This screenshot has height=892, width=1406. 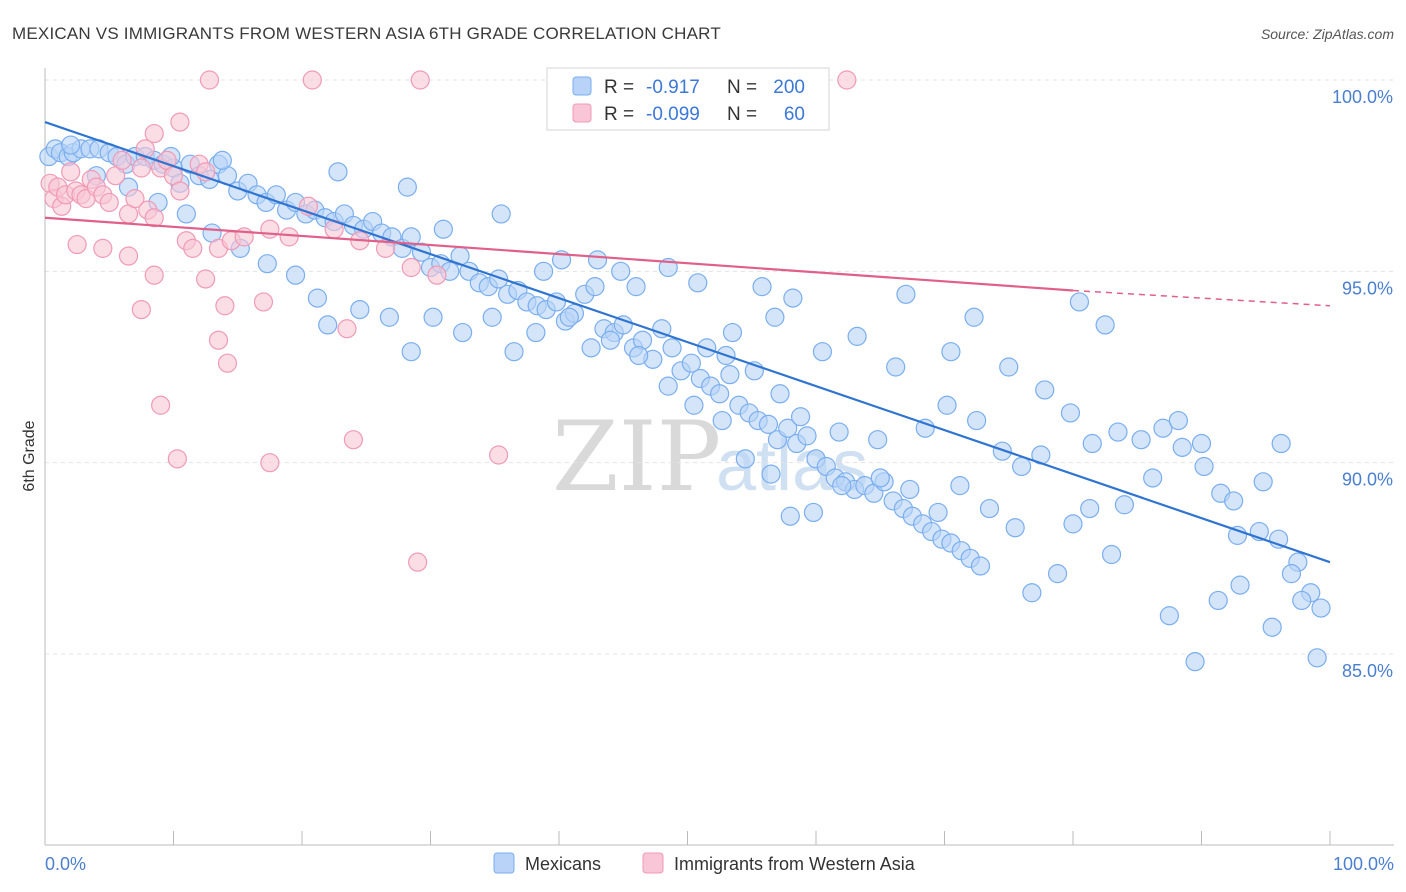 I want to click on chart-source: Source: ZipAtlas.com, so click(x=1327, y=34).